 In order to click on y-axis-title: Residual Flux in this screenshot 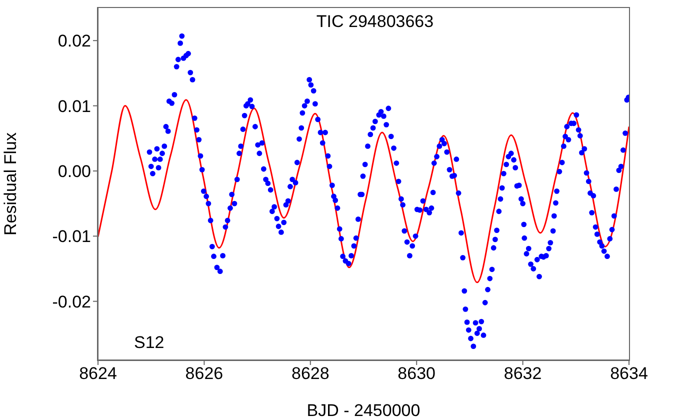, I will do `click(10, 184)`.